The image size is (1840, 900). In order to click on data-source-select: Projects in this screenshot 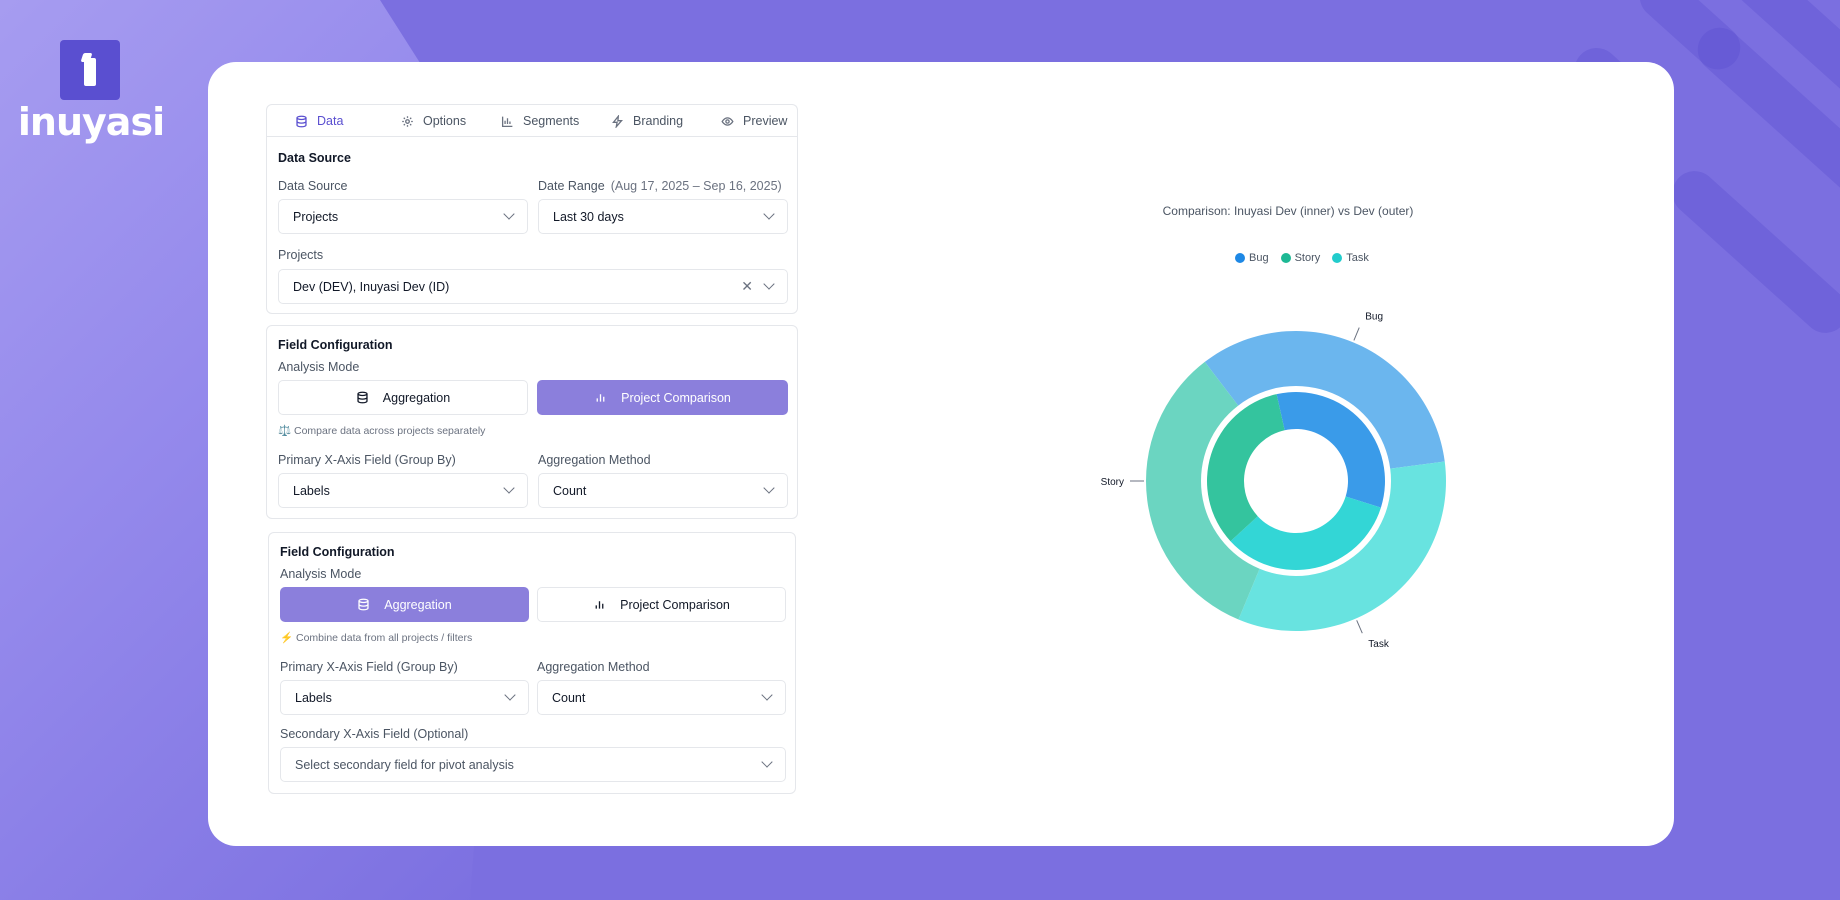, I will do `click(403, 216)`.